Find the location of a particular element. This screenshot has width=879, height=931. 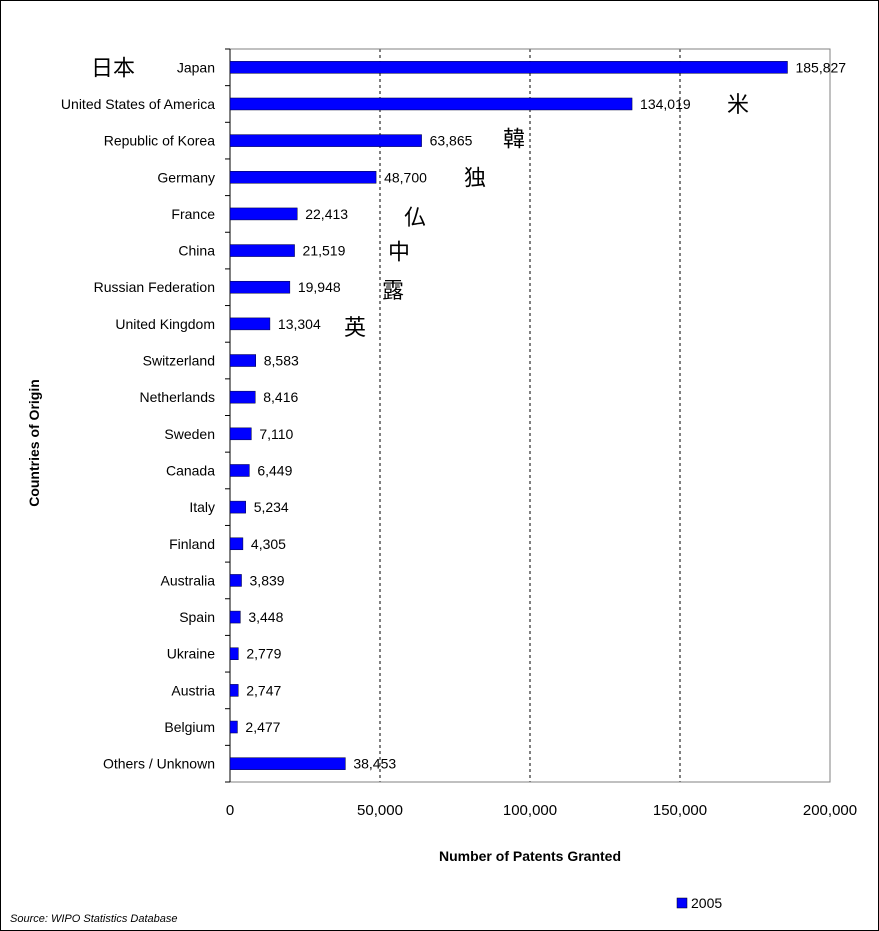

x-axis-label: Number of Patents Granted is located at coordinates (530, 856).